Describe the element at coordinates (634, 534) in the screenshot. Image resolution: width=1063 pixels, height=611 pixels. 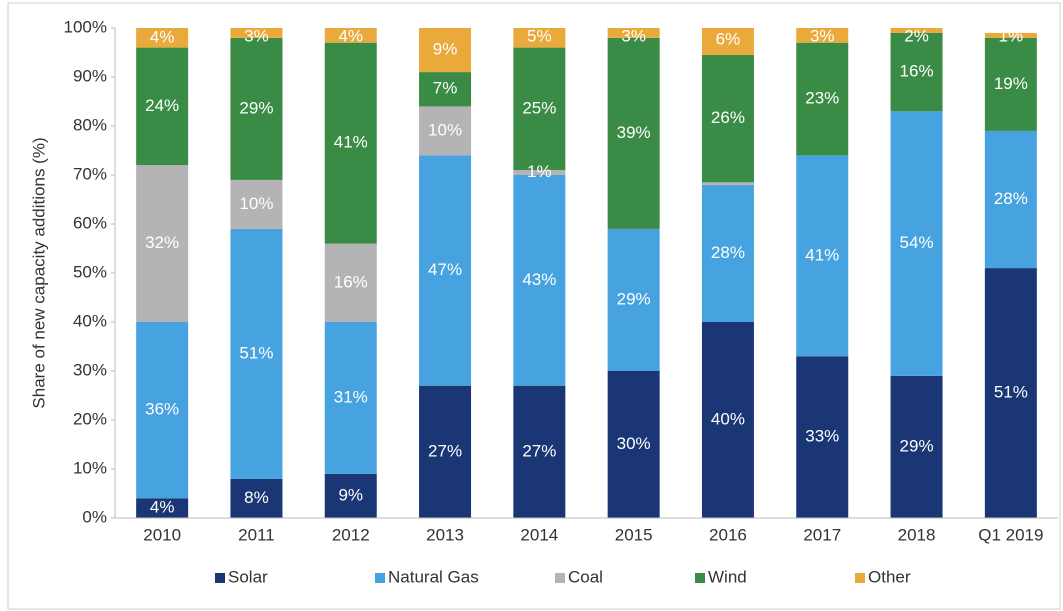
I see `x-tick-label: 2015` at that location.